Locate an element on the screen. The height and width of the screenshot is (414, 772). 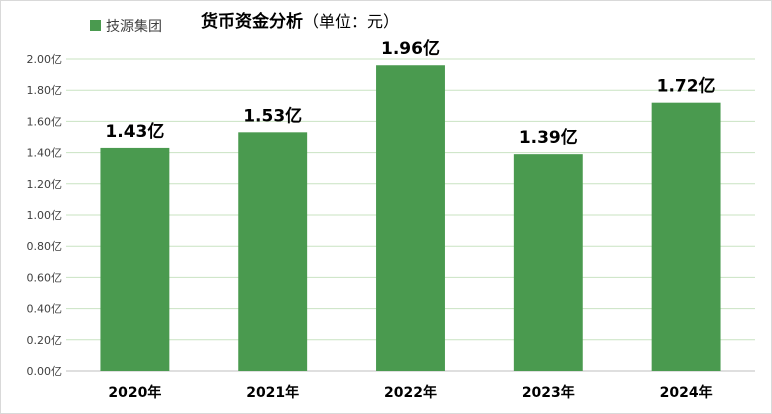
y-tick-label: 1.00亿 is located at coordinates (45, 215).